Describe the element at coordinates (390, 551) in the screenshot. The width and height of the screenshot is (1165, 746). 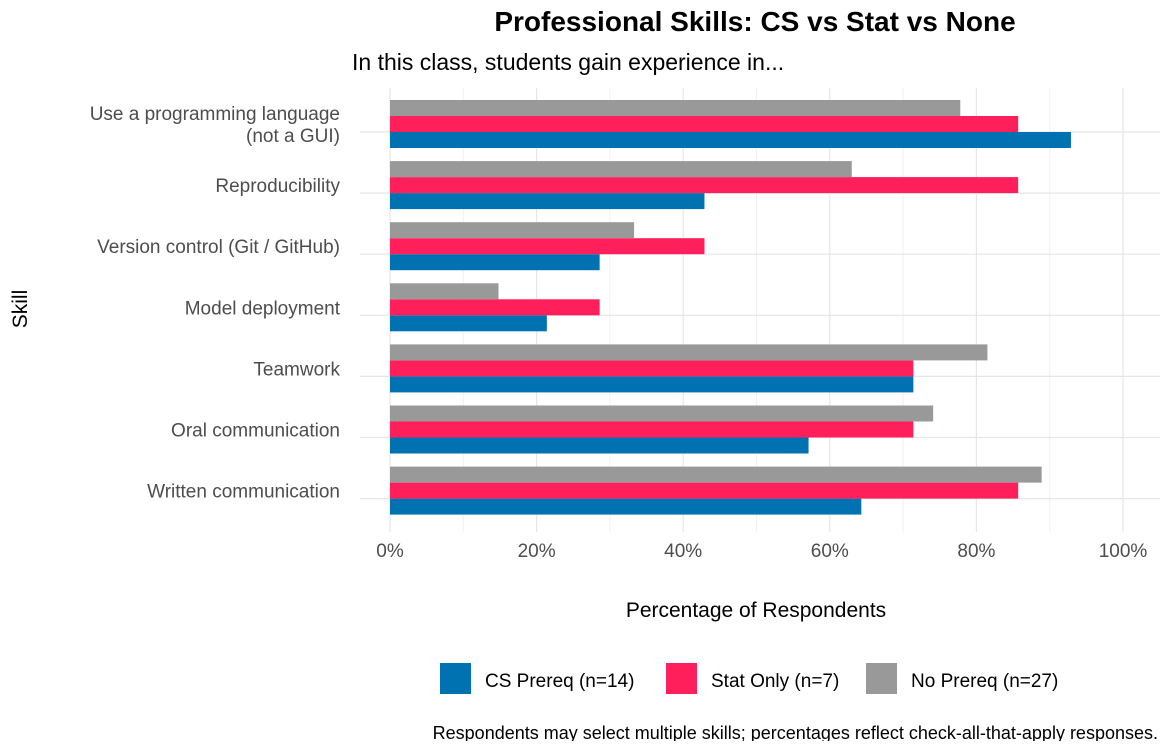
I see `x-tick-label: 0%` at that location.